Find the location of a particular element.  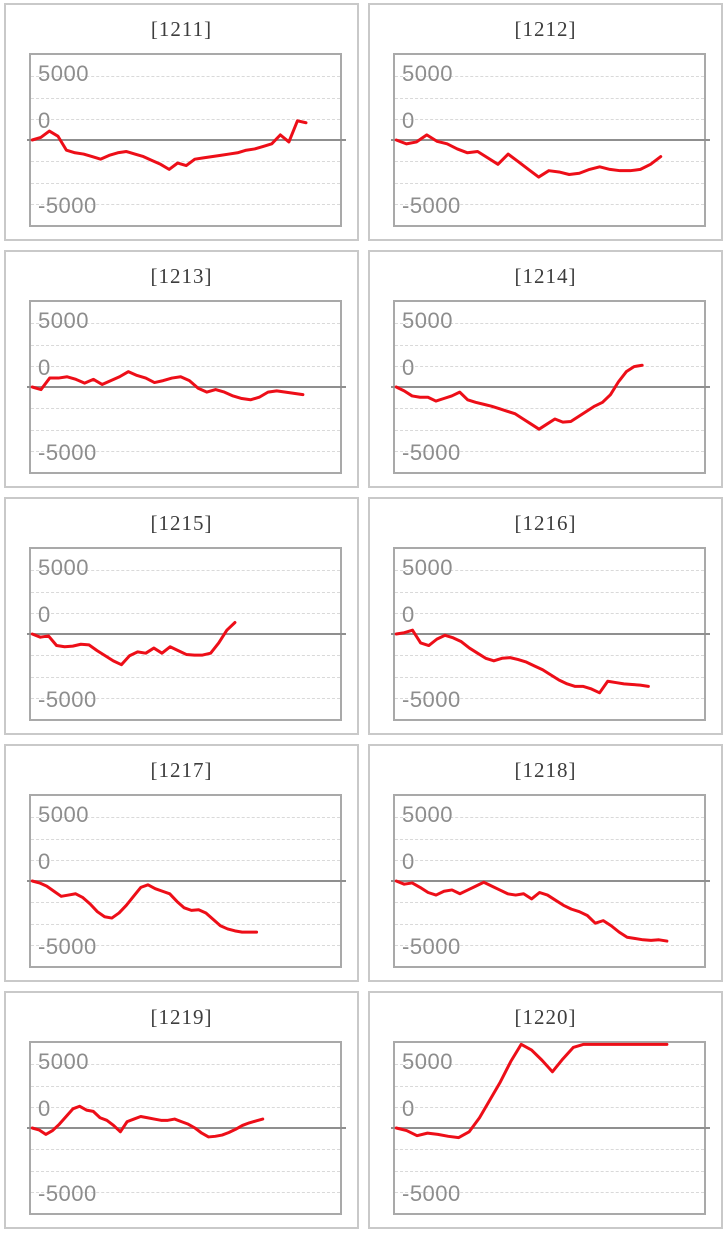

chart-panel: [1218] 5000 0 -5000 is located at coordinates (545, 863).